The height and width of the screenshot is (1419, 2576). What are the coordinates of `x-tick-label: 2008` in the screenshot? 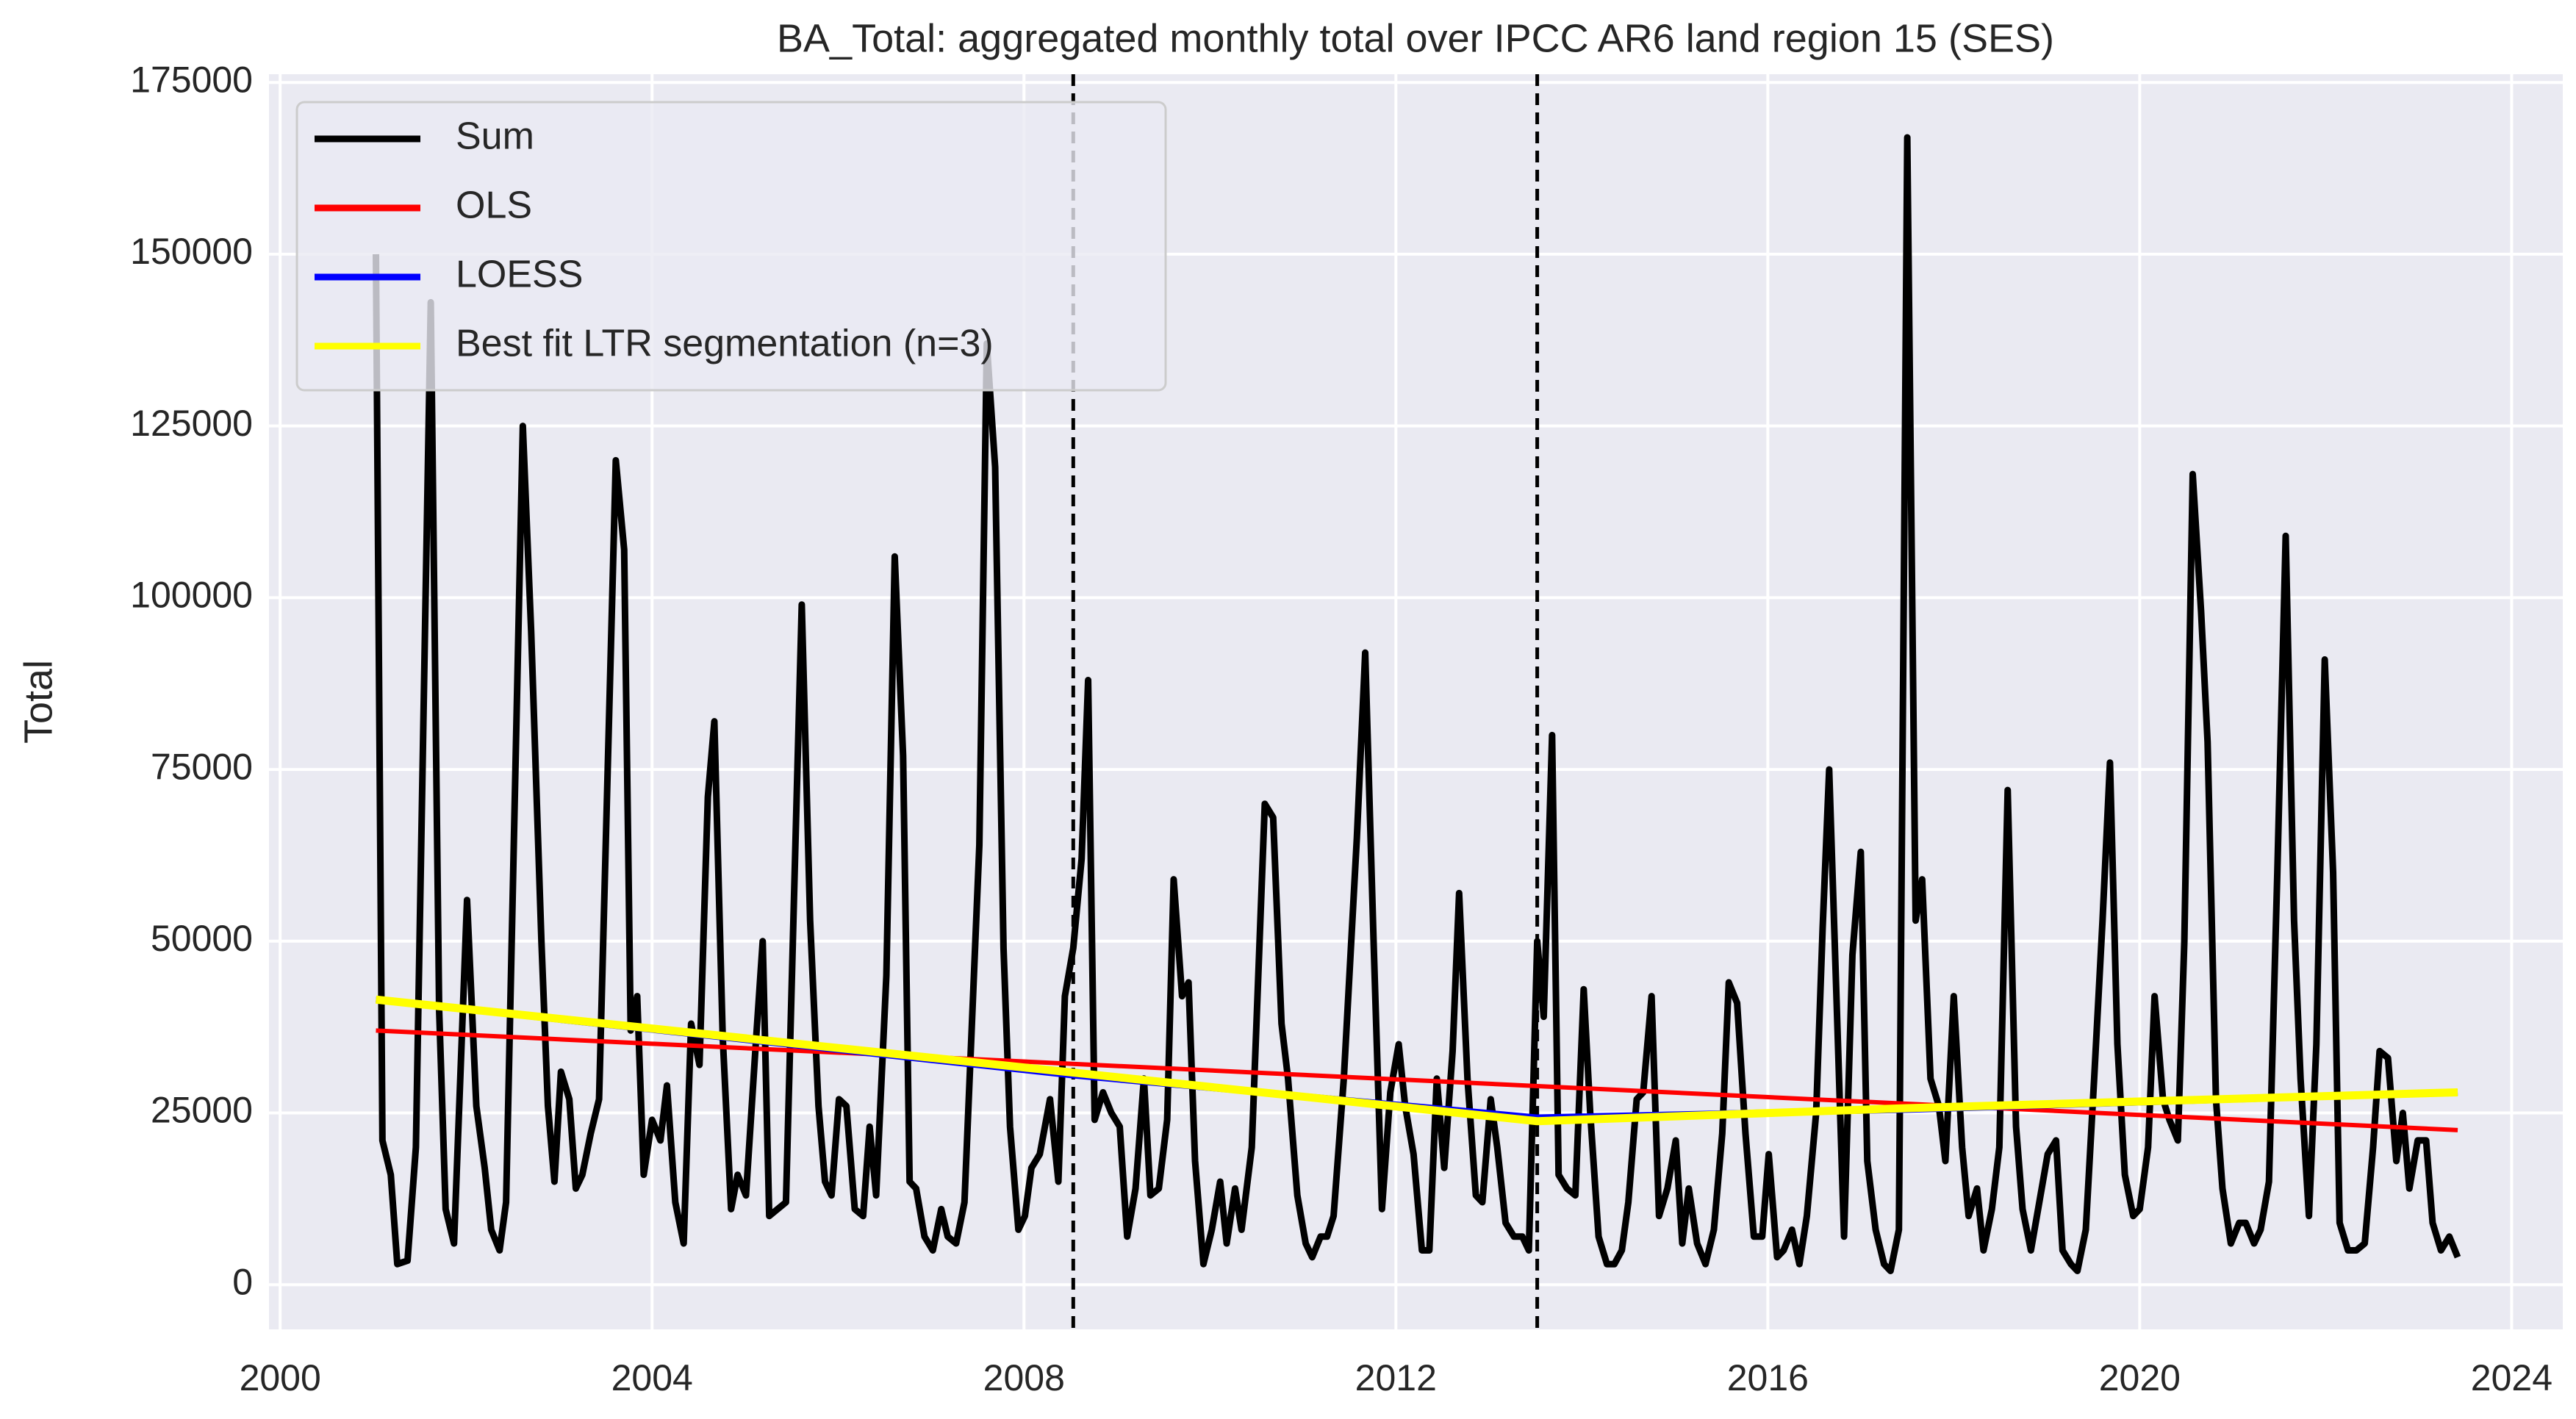 It's located at (1024, 1377).